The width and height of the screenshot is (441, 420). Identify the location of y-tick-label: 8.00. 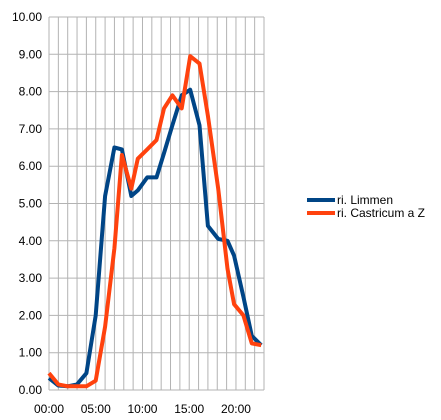
(31, 92).